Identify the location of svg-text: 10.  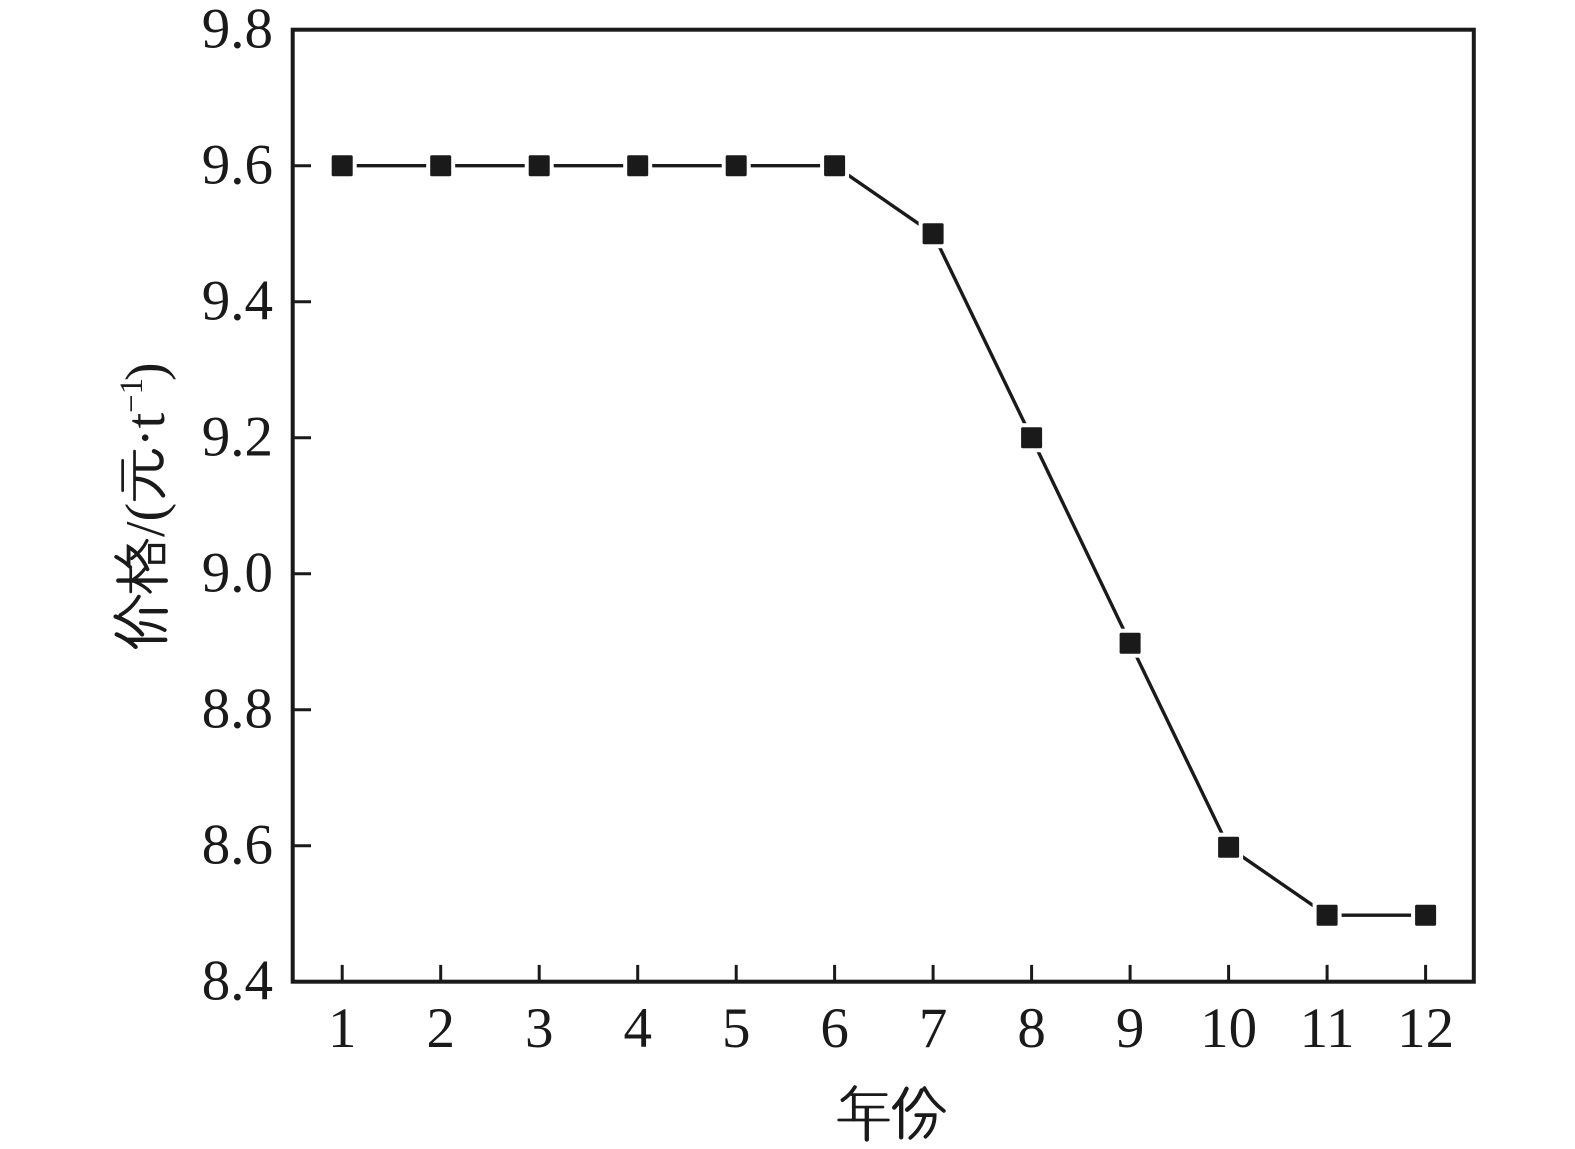
(1228, 1028).